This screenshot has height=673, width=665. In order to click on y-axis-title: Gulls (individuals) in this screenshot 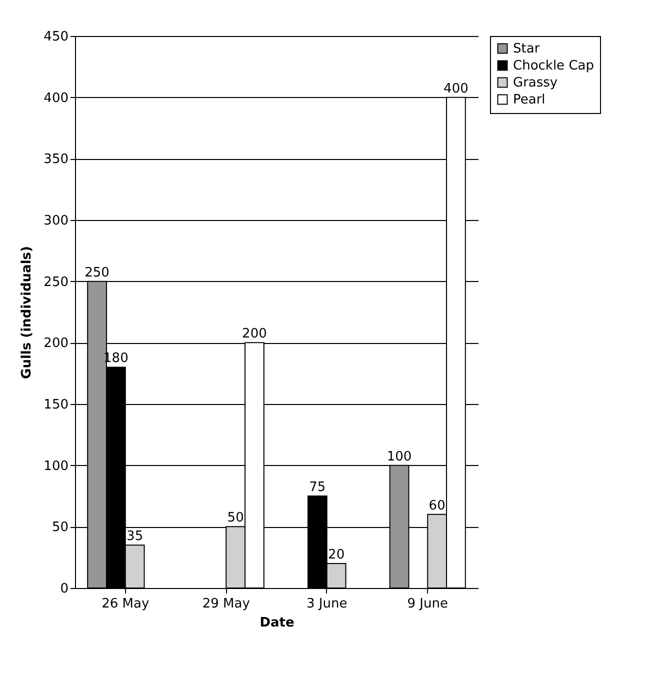, I will do `click(27, 312)`.